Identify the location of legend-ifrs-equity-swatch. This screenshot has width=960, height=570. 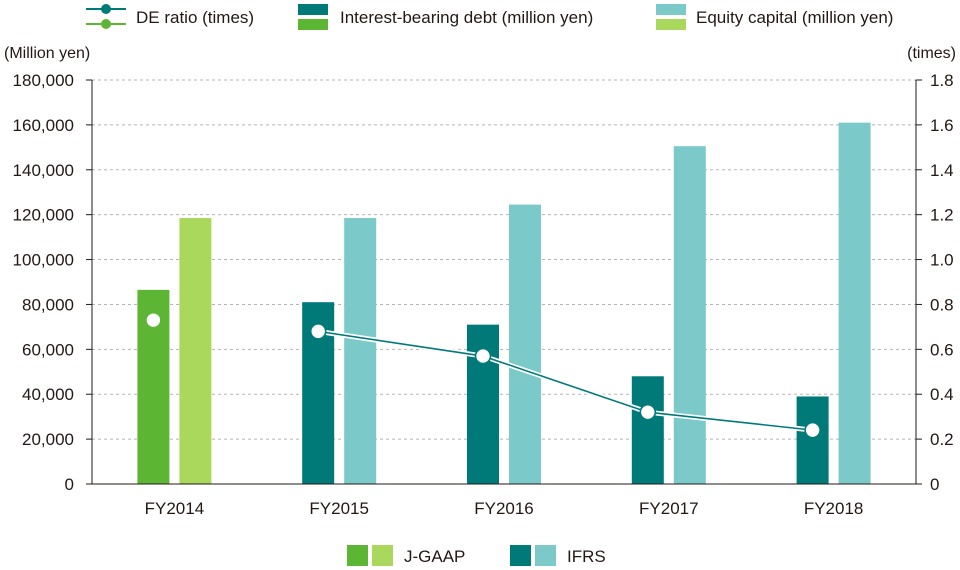
(545, 555).